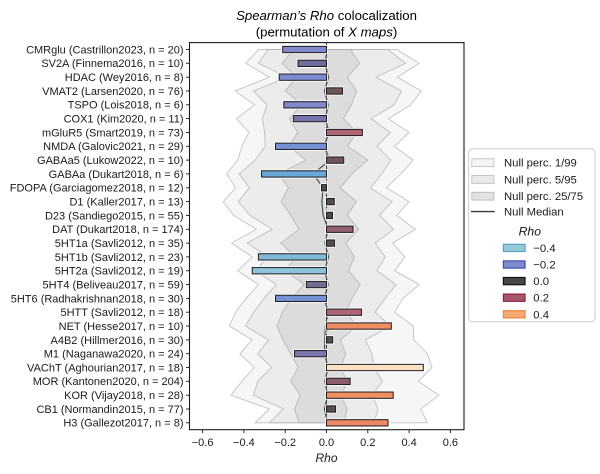 This screenshot has width=600, height=474. Describe the element at coordinates (114, 216) in the screenshot. I see `svg-text: D23 (Sandiego2015, n = 55)` at that location.